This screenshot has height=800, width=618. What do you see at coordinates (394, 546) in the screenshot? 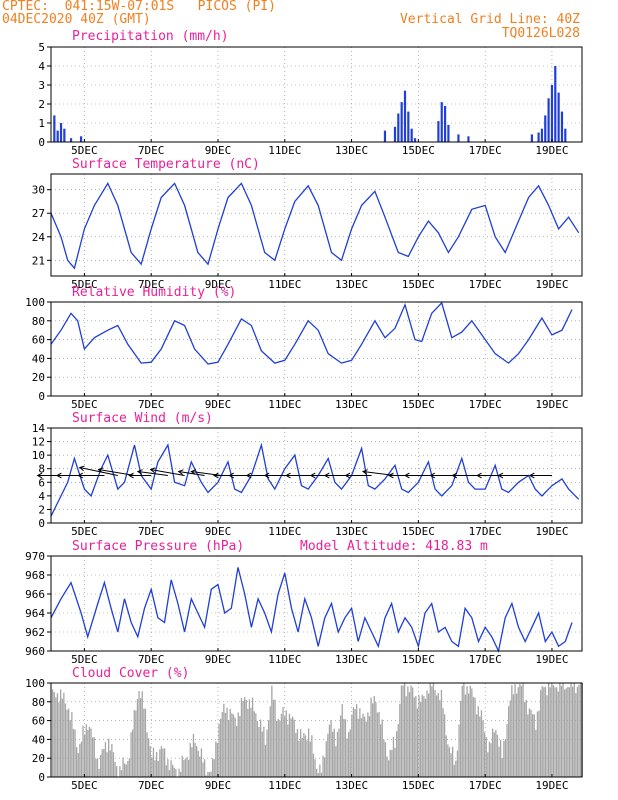
I see `model-altitude: Model Altitude: 418.83 m` at bounding box center [394, 546].